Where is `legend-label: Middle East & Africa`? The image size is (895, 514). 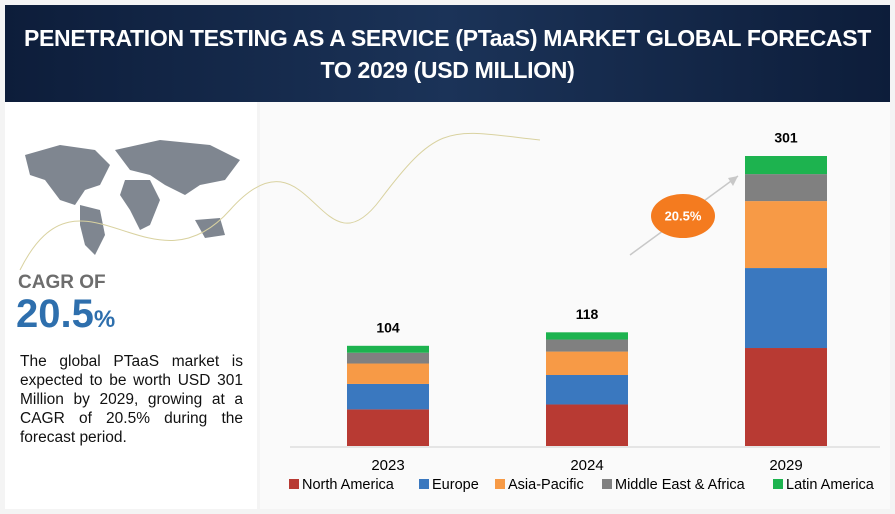
legend-label: Middle East & Africa is located at coordinates (680, 485).